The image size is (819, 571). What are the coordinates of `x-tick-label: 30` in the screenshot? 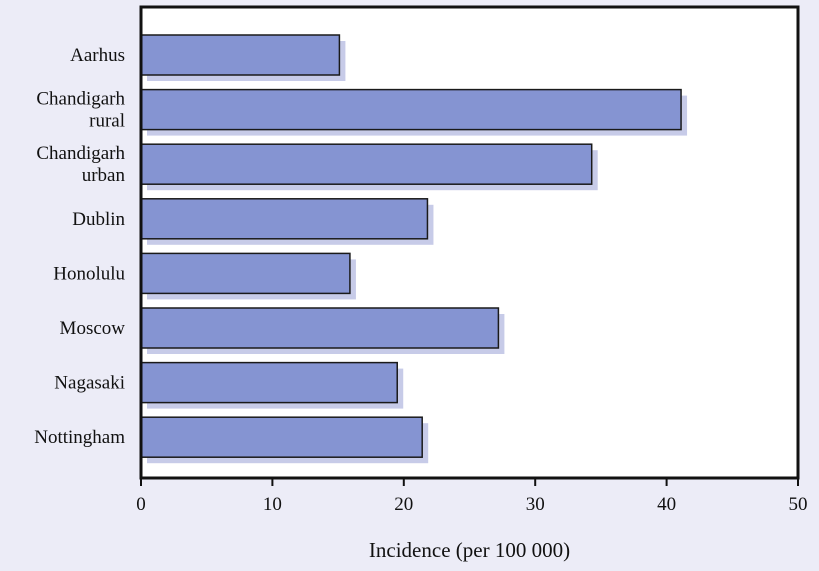 It's located at (535, 504).